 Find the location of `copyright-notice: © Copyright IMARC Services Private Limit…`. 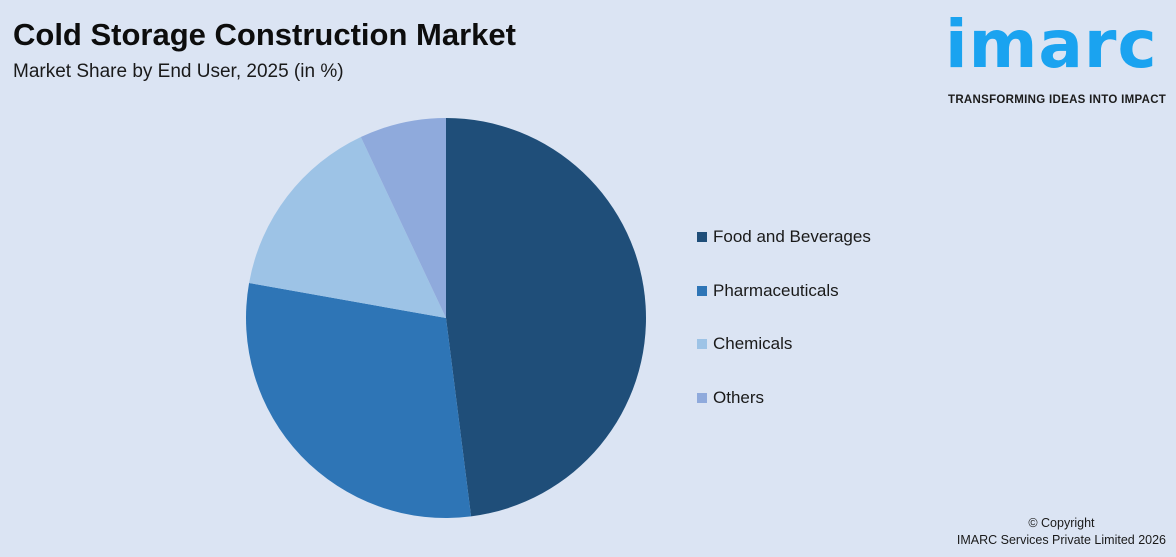

copyright-notice: © Copyright IMARC Services Private Limit… is located at coordinates (1061, 532).